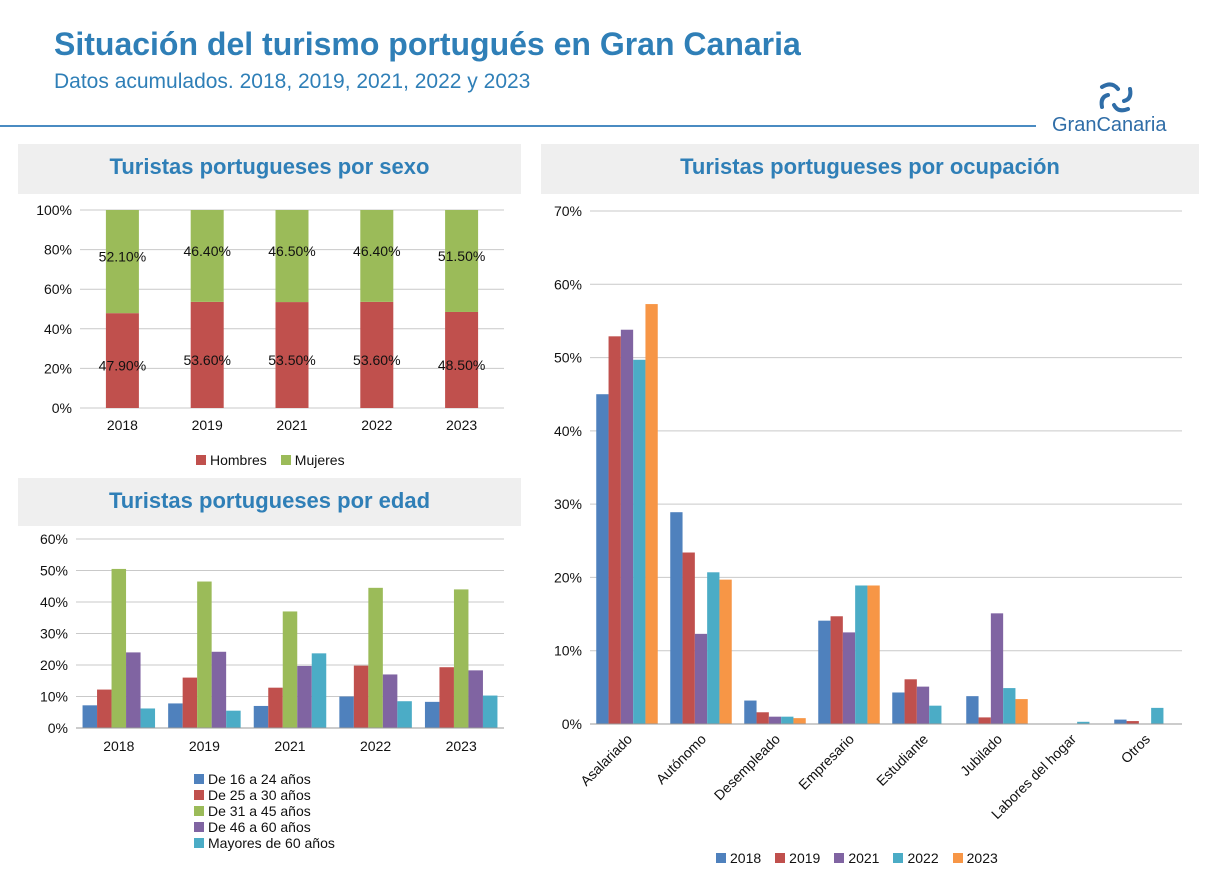 The width and height of the screenshot is (1220, 872). What do you see at coordinates (377, 256) in the screenshot?
I see `bar-mujeres-2022` at bounding box center [377, 256].